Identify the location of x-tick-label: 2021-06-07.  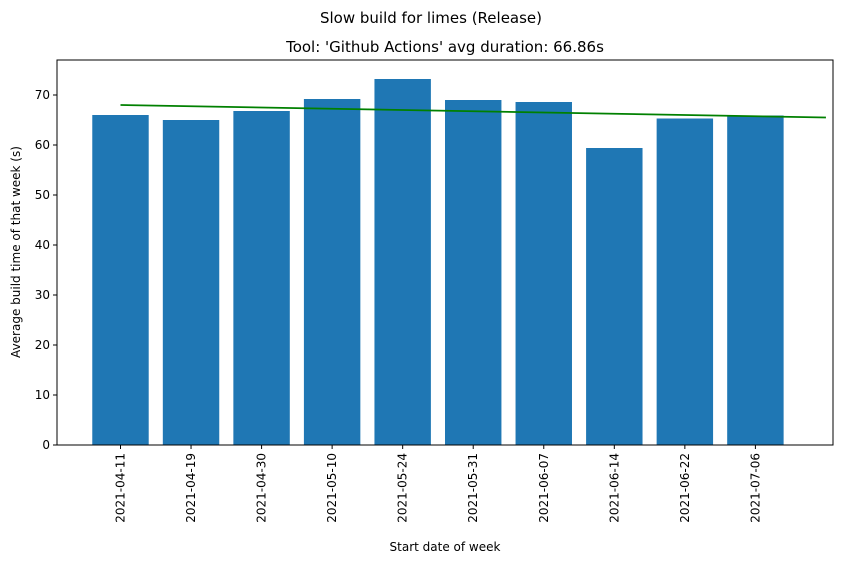
(544, 488).